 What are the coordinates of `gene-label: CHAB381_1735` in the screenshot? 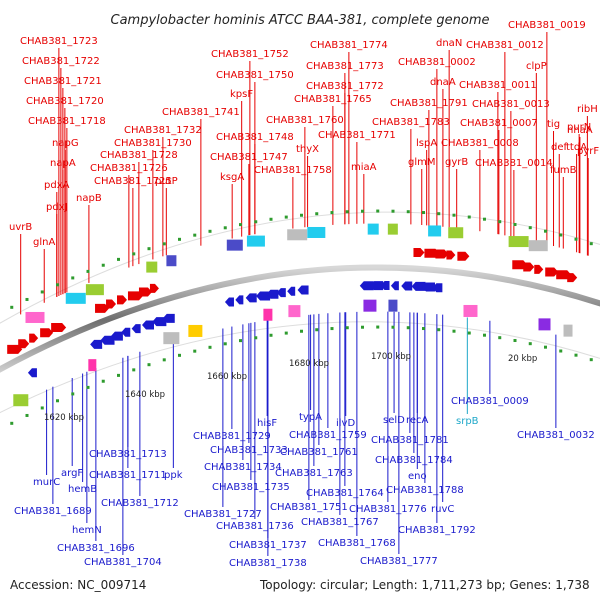 It's located at (251, 487).